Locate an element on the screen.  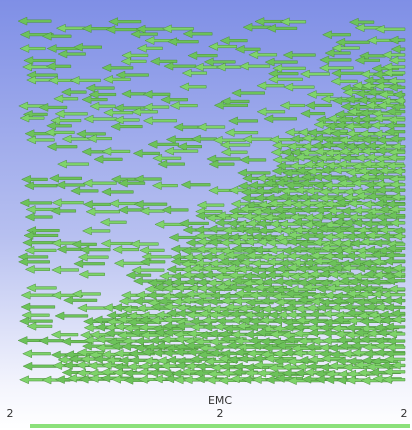
legend-title: EMC is located at coordinates (220, 400).